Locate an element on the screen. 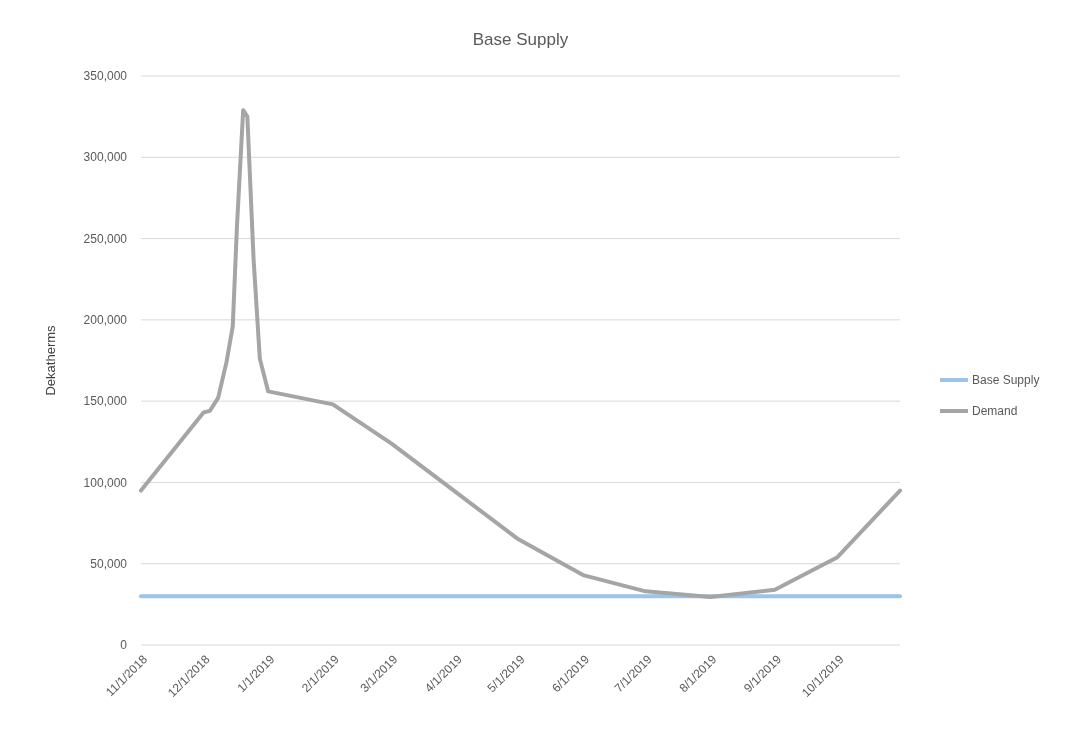  chart-title: Base Supply is located at coordinates (520, 39).